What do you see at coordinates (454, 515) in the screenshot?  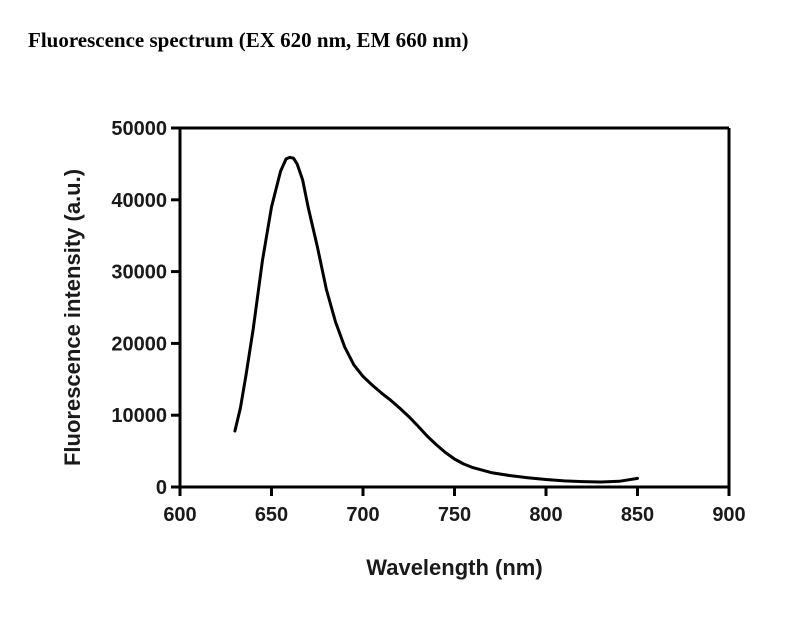 I see `x-tick-label: 750` at bounding box center [454, 515].